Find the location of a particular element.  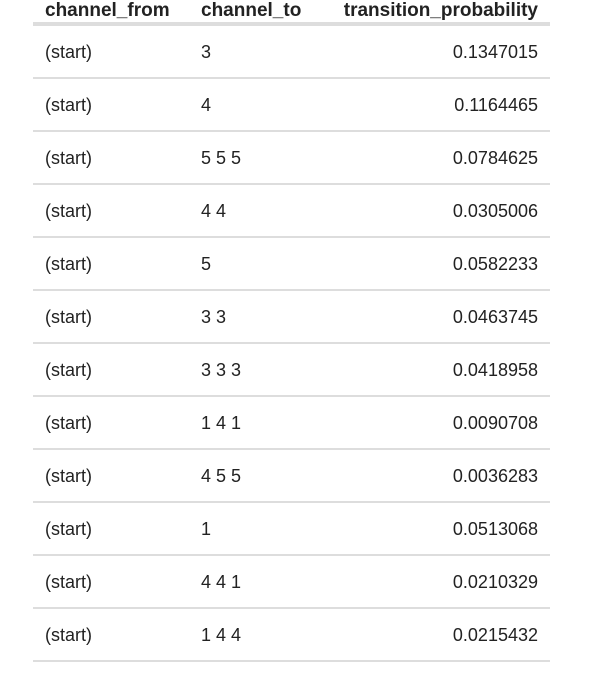

table-row: (start) 1 4 1 0.0090708 is located at coordinates (291, 423).